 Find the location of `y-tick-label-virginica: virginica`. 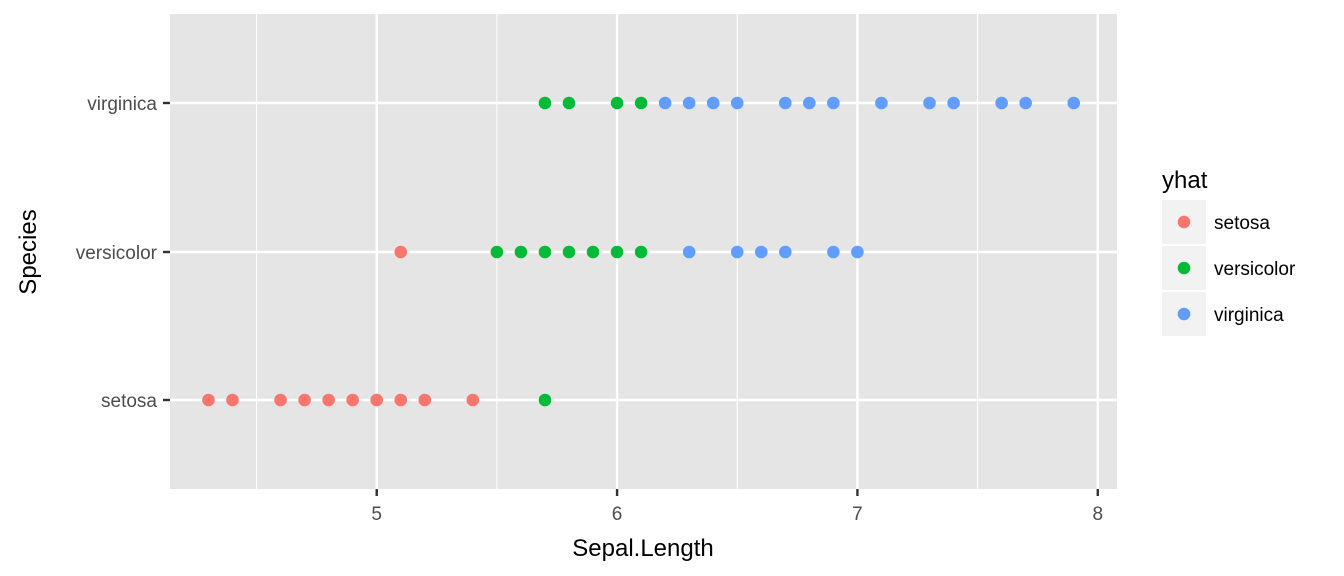

y-tick-label-virginica: virginica is located at coordinates (122, 104).